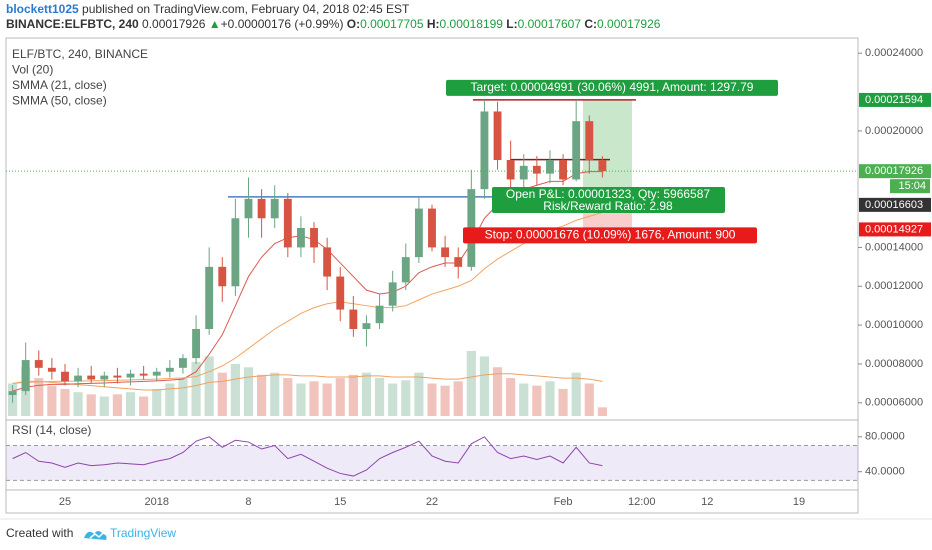 Image resolution: width=932 pixels, height=550 pixels. I want to click on legend-entry: Vol (20), so click(32, 70).